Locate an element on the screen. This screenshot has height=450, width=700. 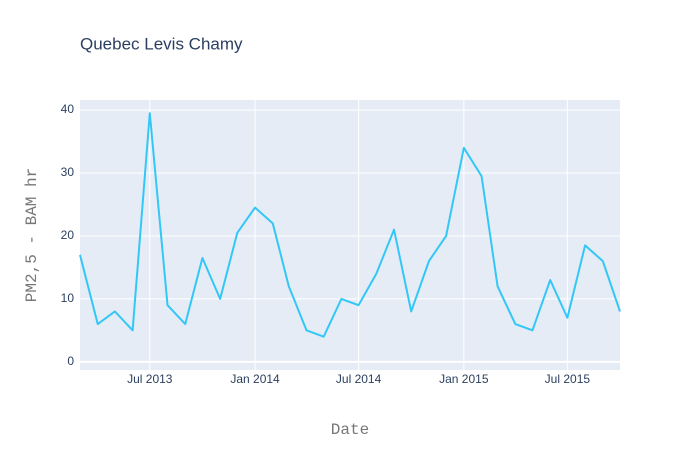
y-axis-title: PM2,5 - BAM hr is located at coordinates (32, 235).